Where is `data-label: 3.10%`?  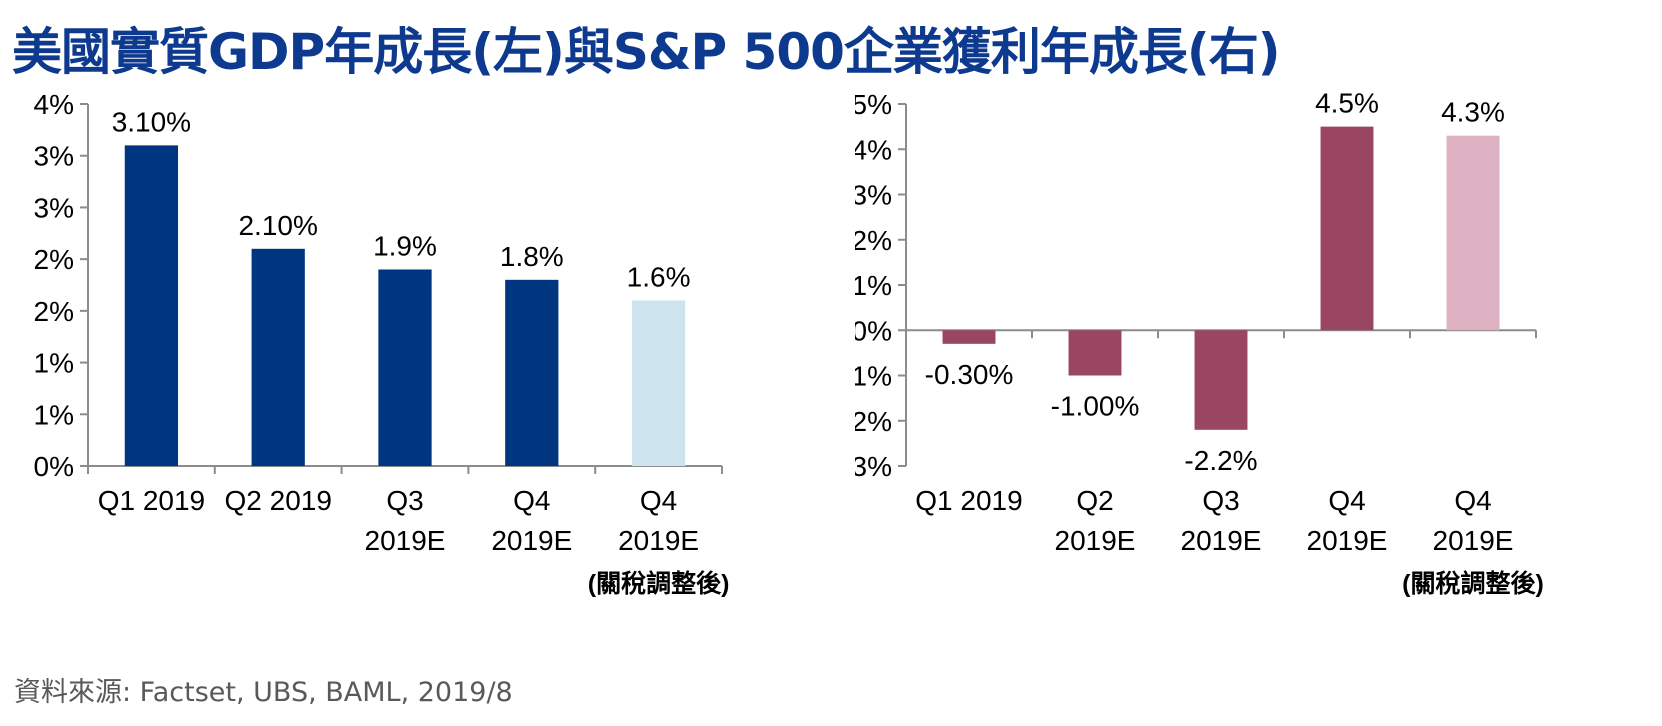
data-label: 3.10% is located at coordinates (151, 121).